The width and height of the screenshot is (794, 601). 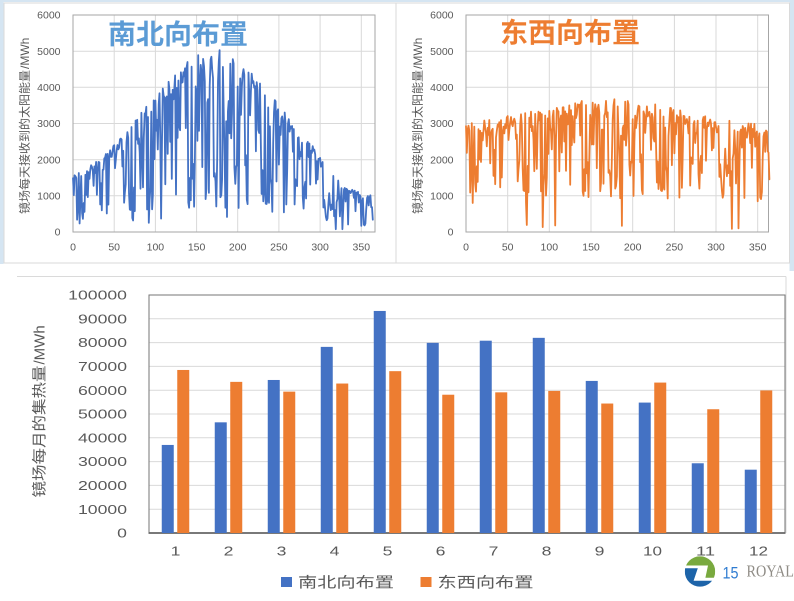 What do you see at coordinates (388, 551) in the screenshot?
I see `svg-text: 5` at bounding box center [388, 551].